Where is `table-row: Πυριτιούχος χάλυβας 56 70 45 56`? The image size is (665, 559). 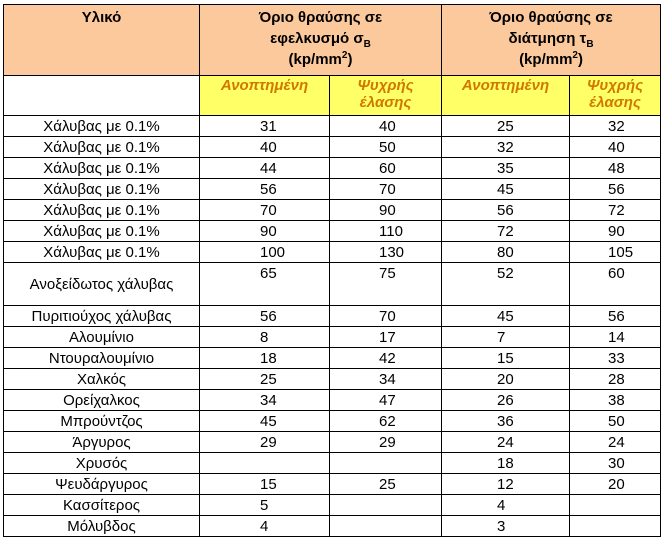
table-row: Πυριτιούχος χάλυβας 56 70 45 56 is located at coordinates (332, 316).